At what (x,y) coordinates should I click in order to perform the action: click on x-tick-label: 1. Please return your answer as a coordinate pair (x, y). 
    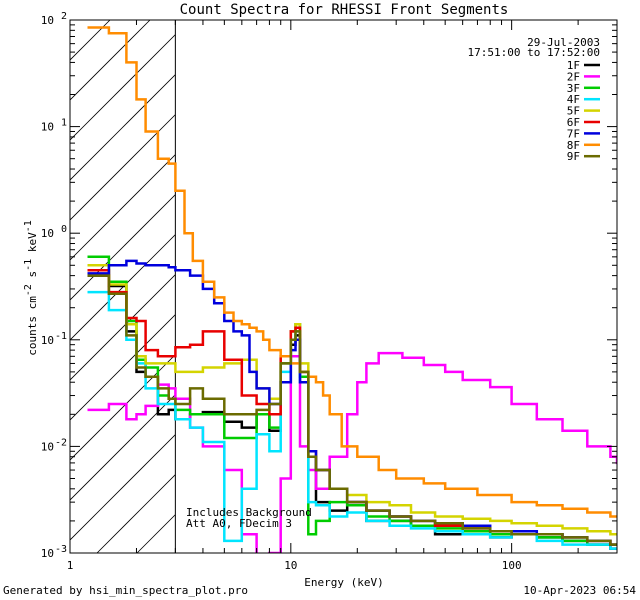
    Looking at the image, I should click on (70, 565).